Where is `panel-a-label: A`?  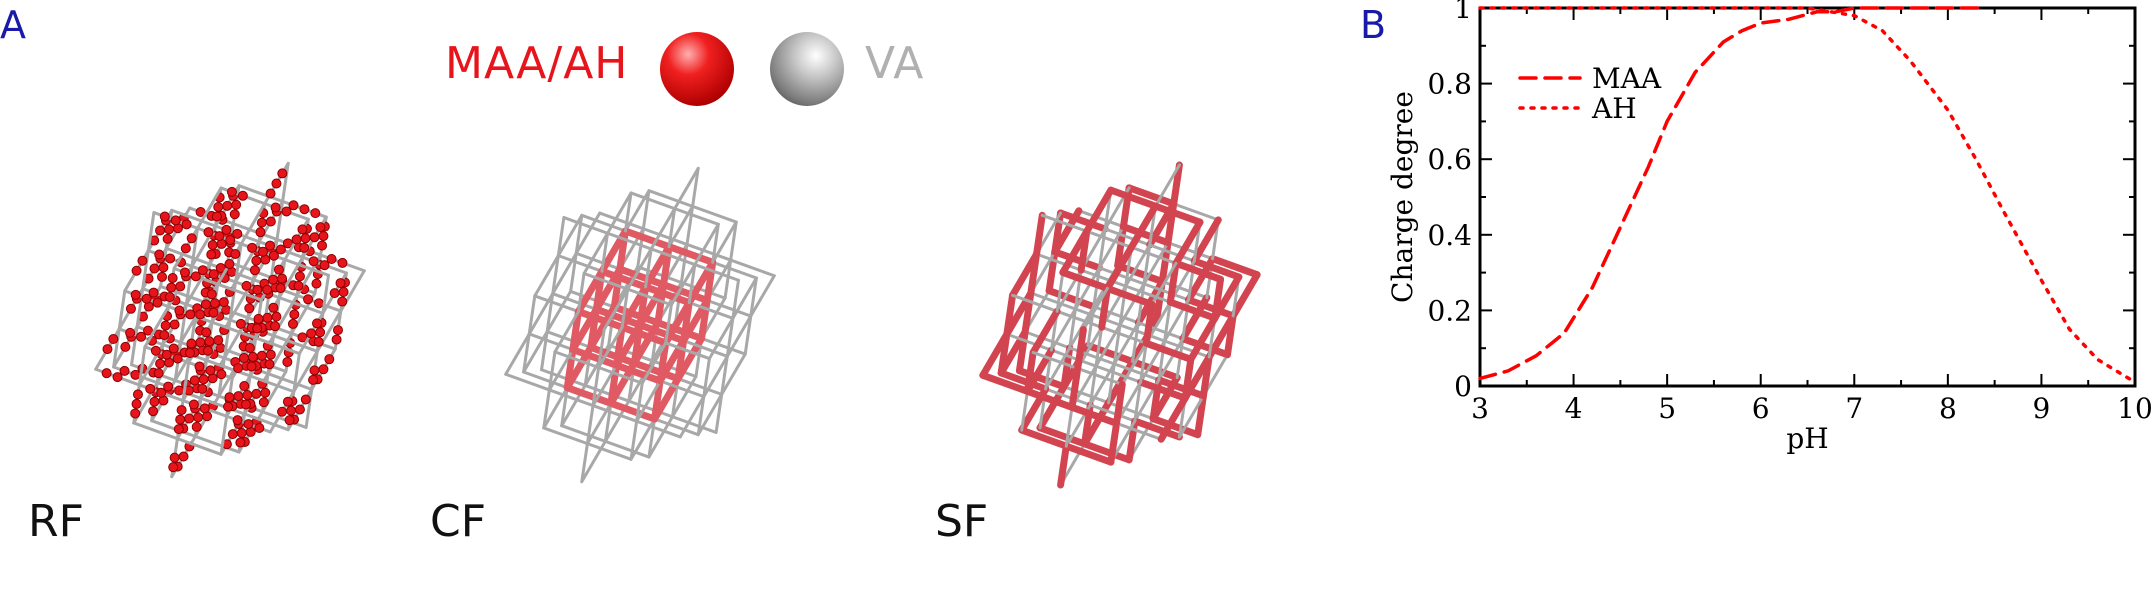
panel-a-label: A is located at coordinates (13, 25).